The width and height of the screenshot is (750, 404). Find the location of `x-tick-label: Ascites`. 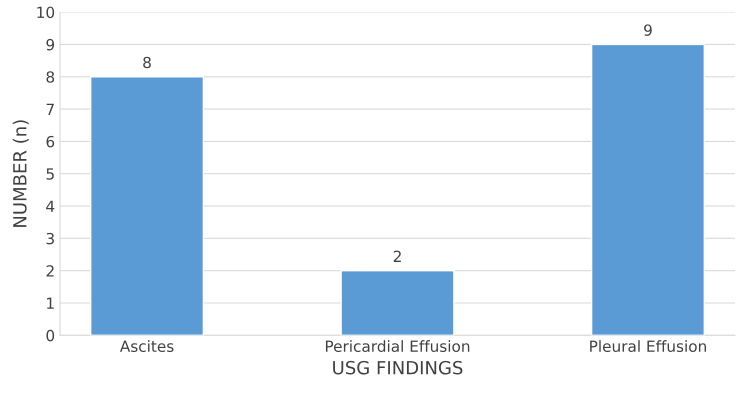

x-tick-label: Ascites is located at coordinates (147, 346).